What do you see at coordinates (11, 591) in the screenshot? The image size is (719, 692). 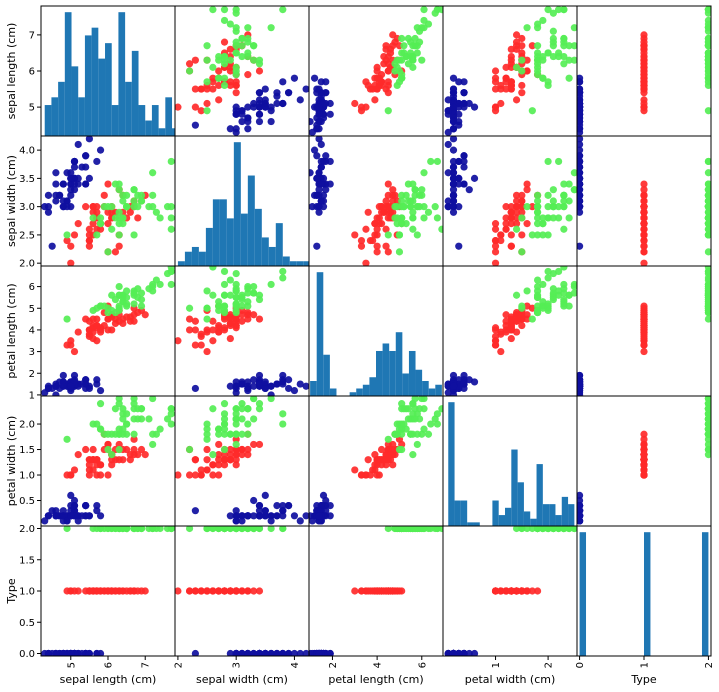 I see `y-axis-label: Type` at bounding box center [11, 591].